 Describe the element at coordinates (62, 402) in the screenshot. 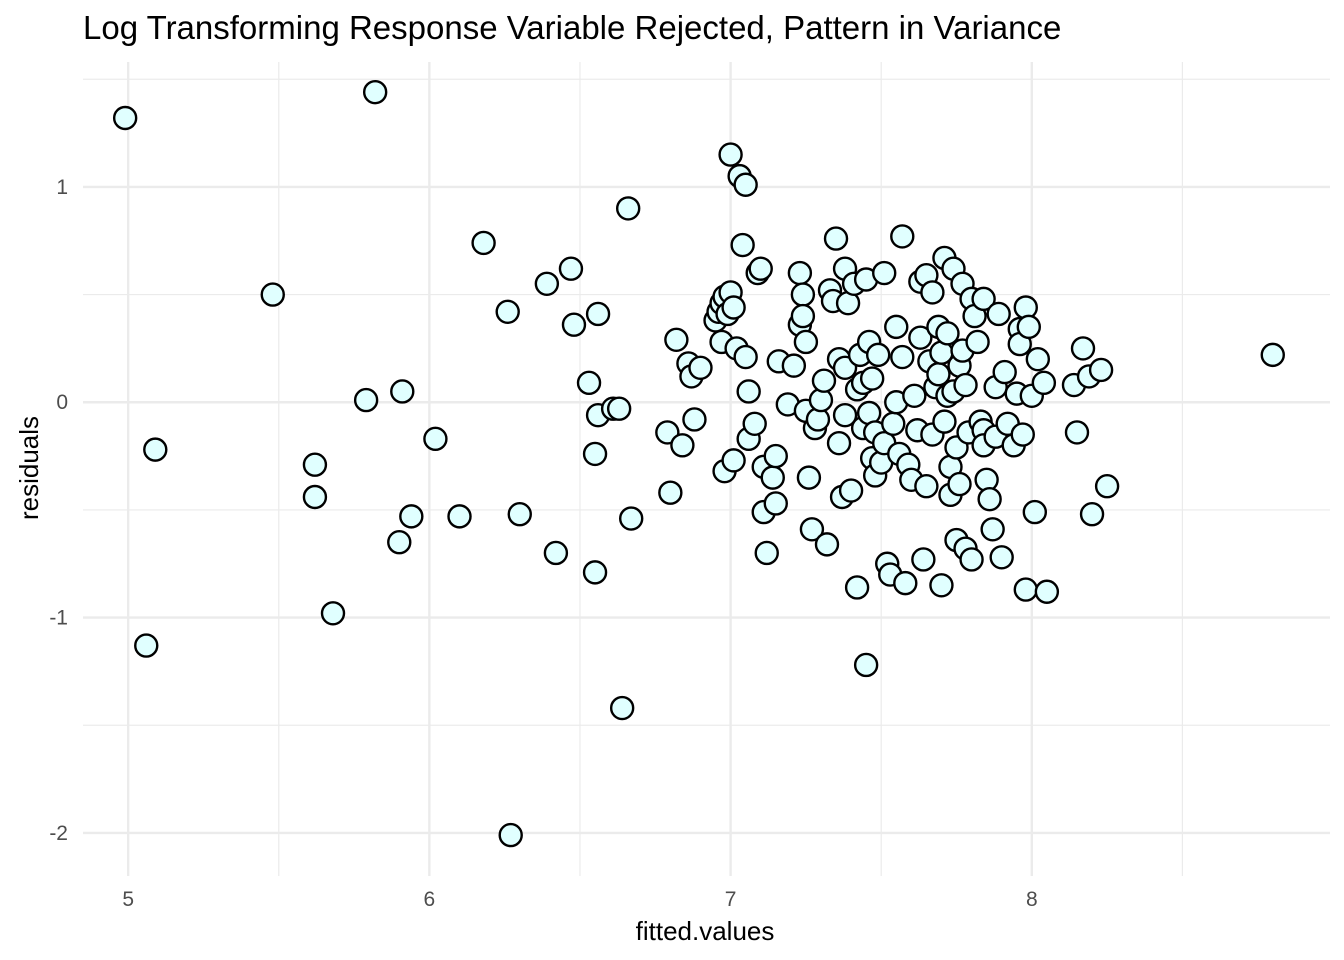

I see `y-tick-label: 0` at that location.